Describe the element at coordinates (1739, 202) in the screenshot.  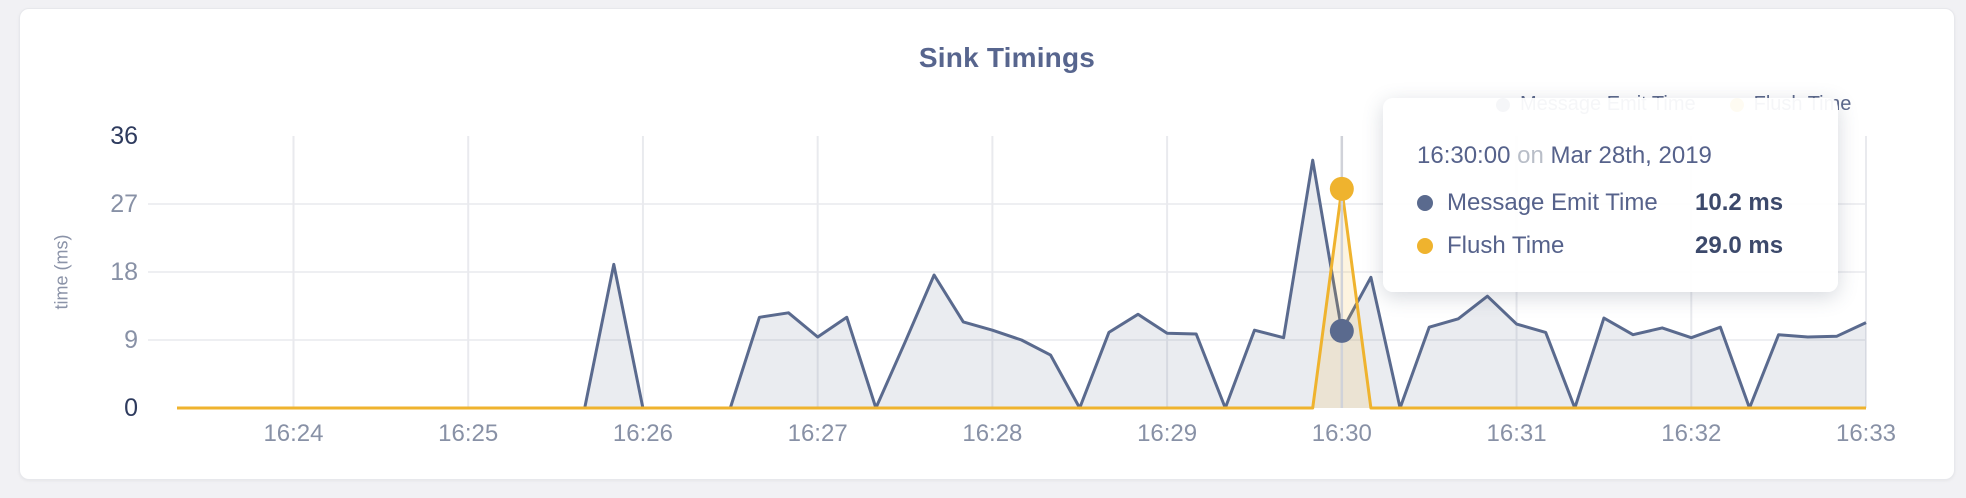
I see `tooltip-series-value: 10.2 ms` at that location.